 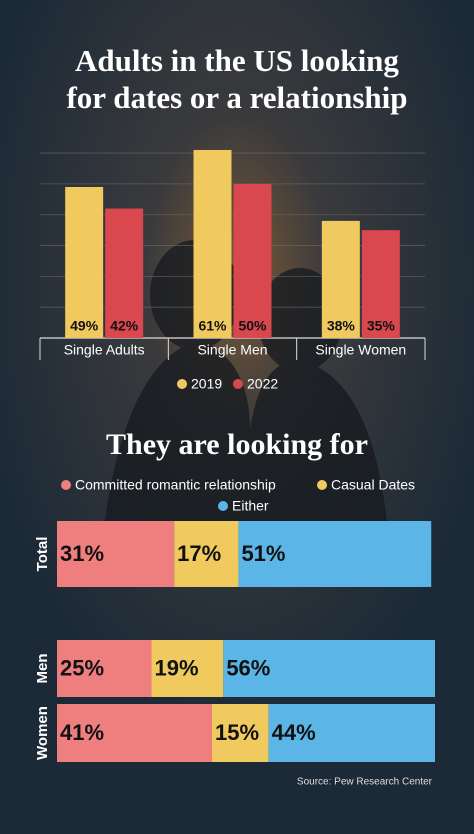 What do you see at coordinates (82, 732) in the screenshot?
I see `value-label: 41%` at bounding box center [82, 732].